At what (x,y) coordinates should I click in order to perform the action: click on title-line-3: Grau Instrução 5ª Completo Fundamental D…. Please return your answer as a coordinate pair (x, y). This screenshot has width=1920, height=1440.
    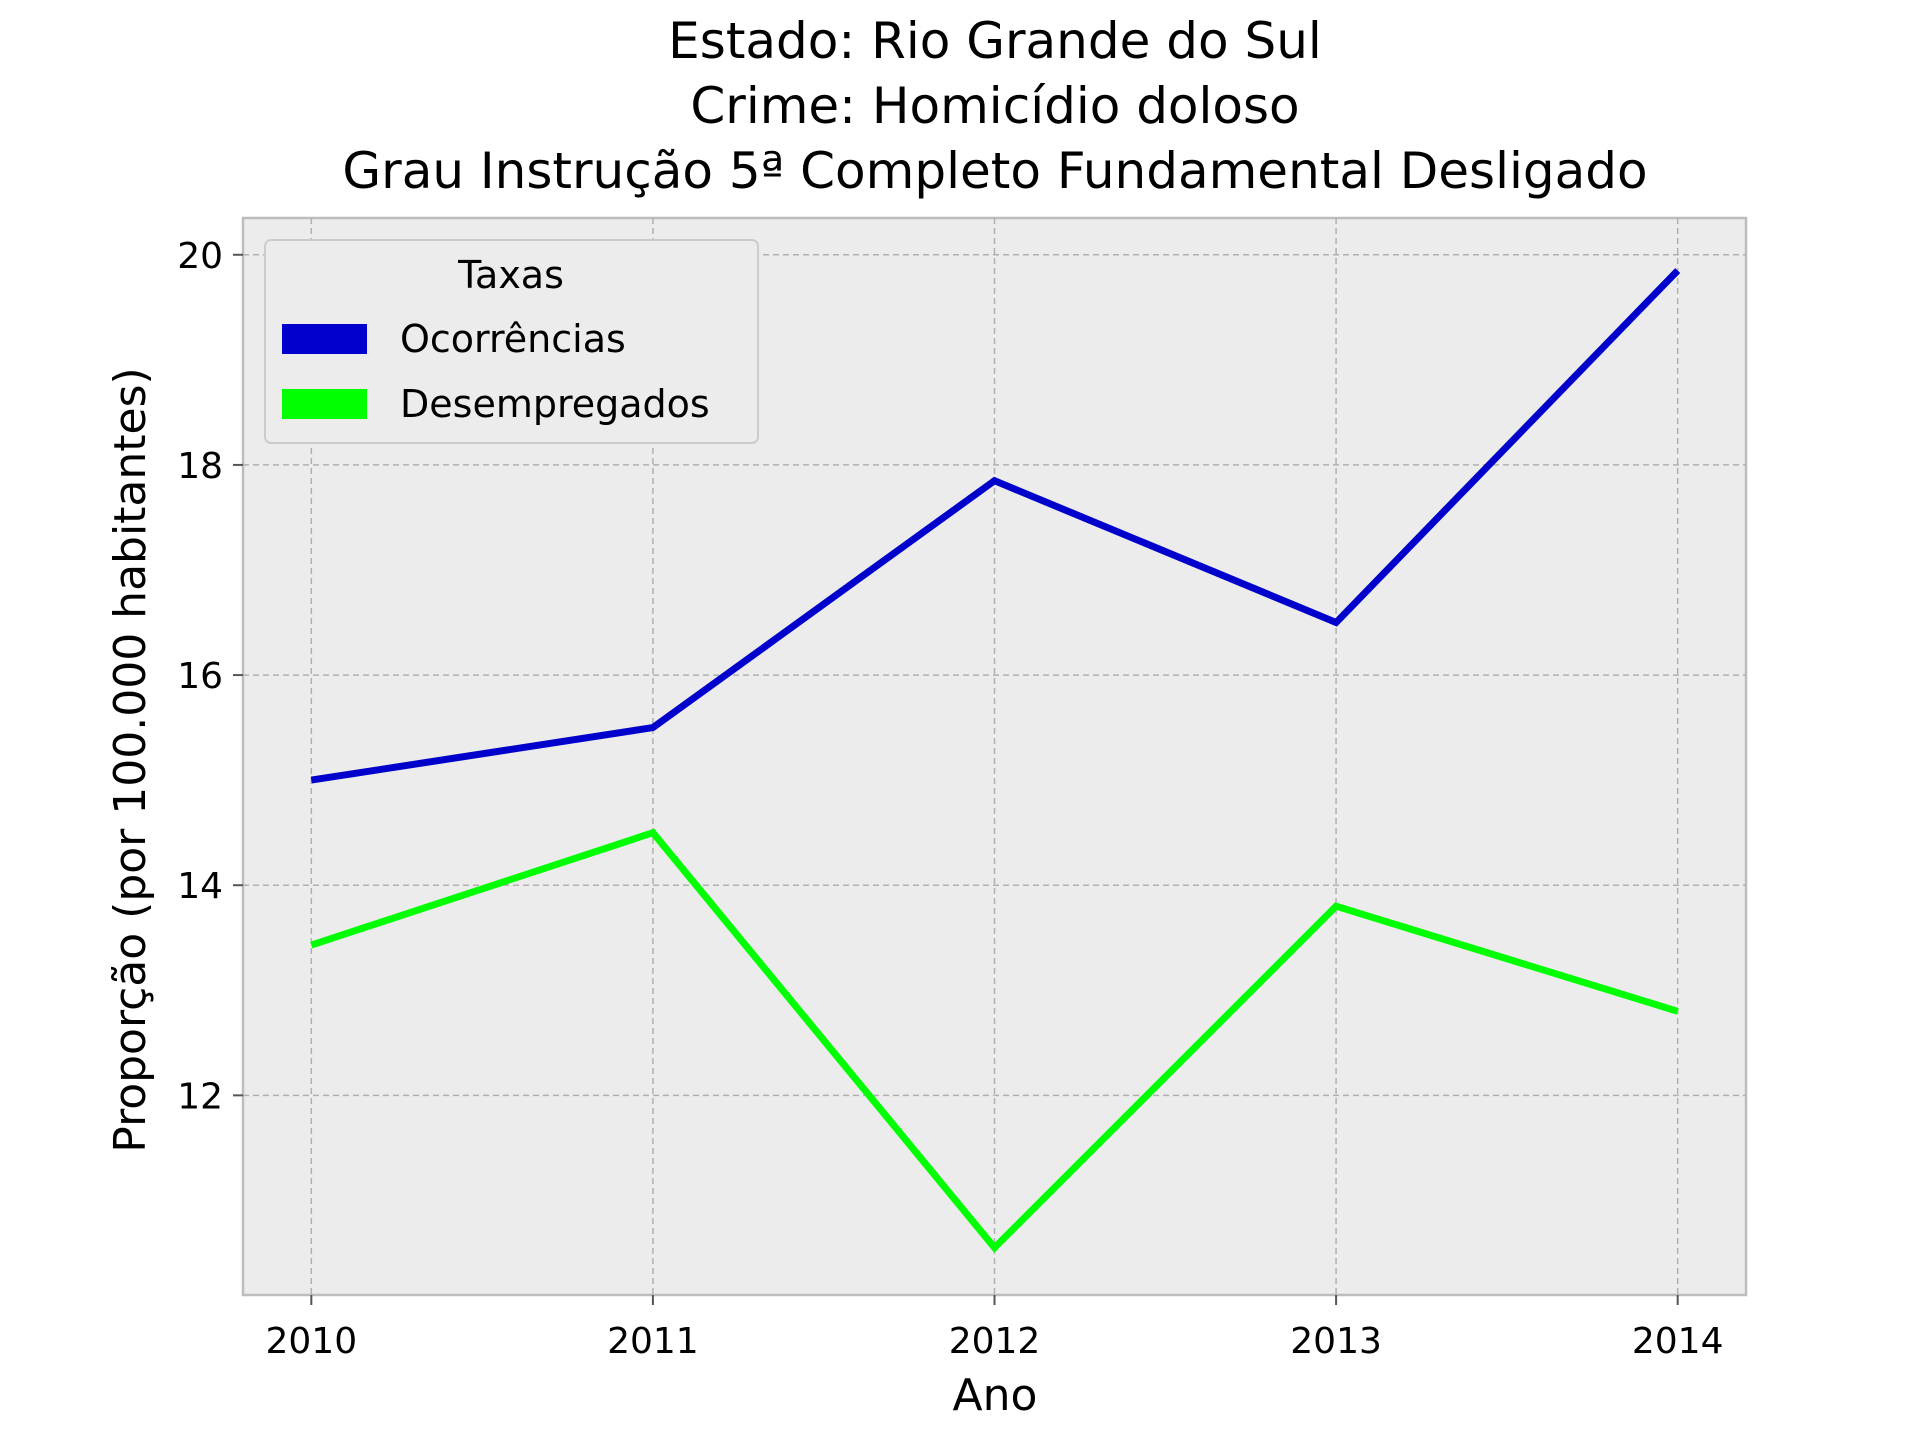
    Looking at the image, I should click on (994, 171).